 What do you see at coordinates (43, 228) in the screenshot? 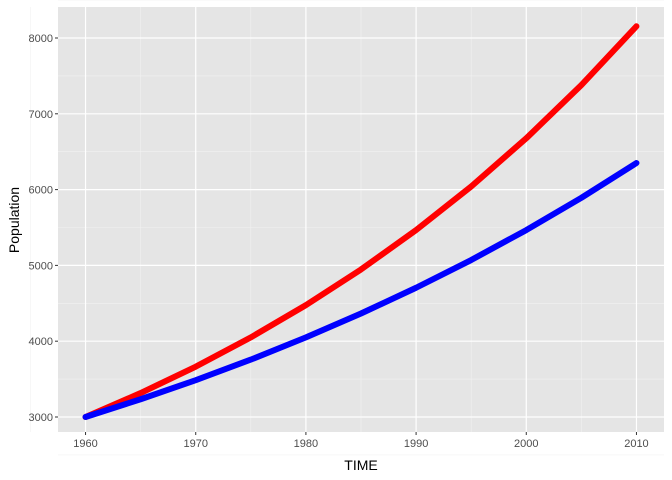
I see `y-axis: 3000 4000 5000 6000 7000 8000` at bounding box center [43, 228].